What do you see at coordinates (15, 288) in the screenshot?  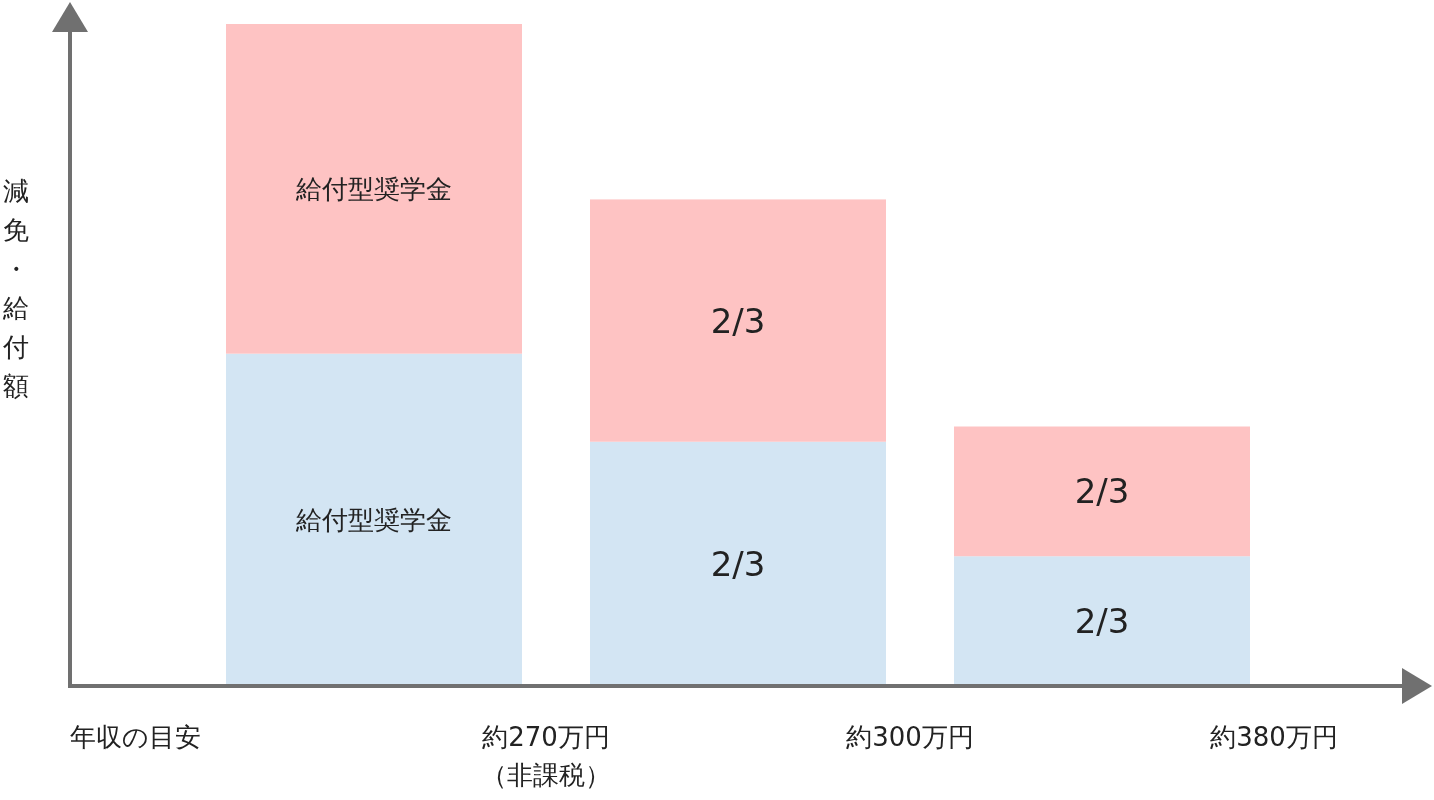 I see `y-axis-title: 減免・給付額` at bounding box center [15, 288].